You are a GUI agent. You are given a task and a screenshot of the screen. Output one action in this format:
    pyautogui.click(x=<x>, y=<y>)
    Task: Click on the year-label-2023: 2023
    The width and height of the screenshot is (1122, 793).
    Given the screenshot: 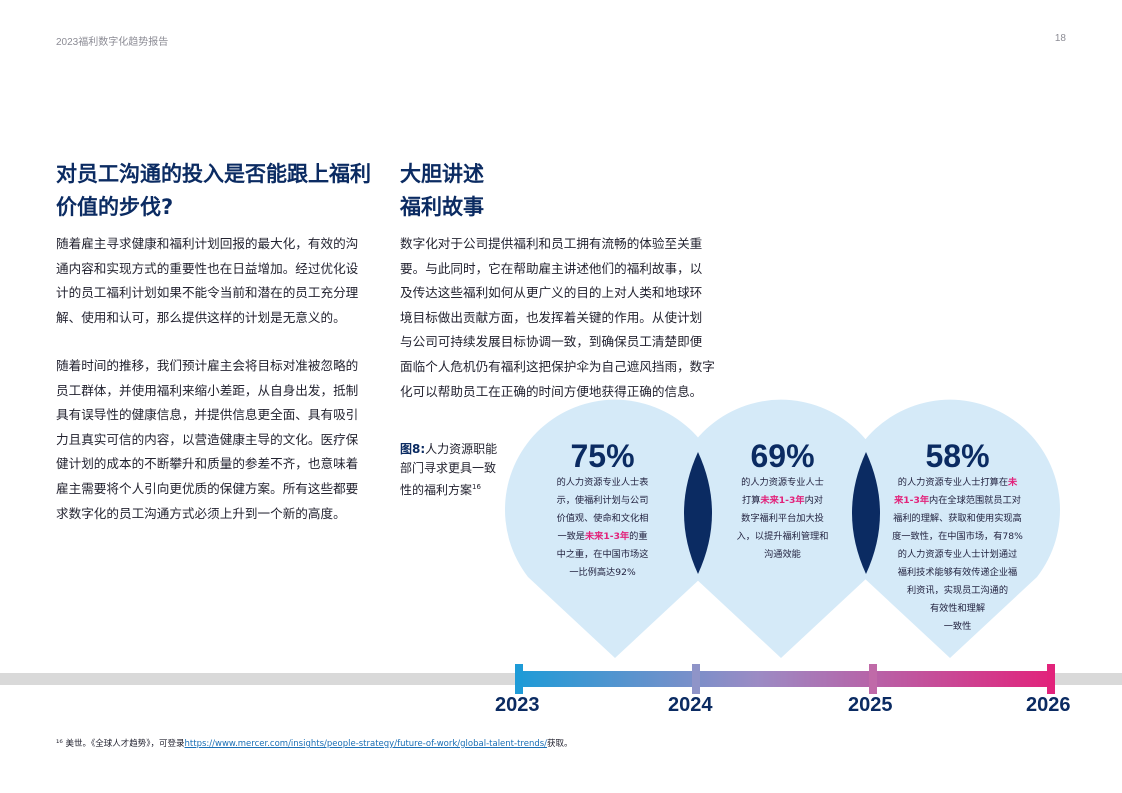 What is the action you would take?
    pyautogui.click(x=517, y=705)
    